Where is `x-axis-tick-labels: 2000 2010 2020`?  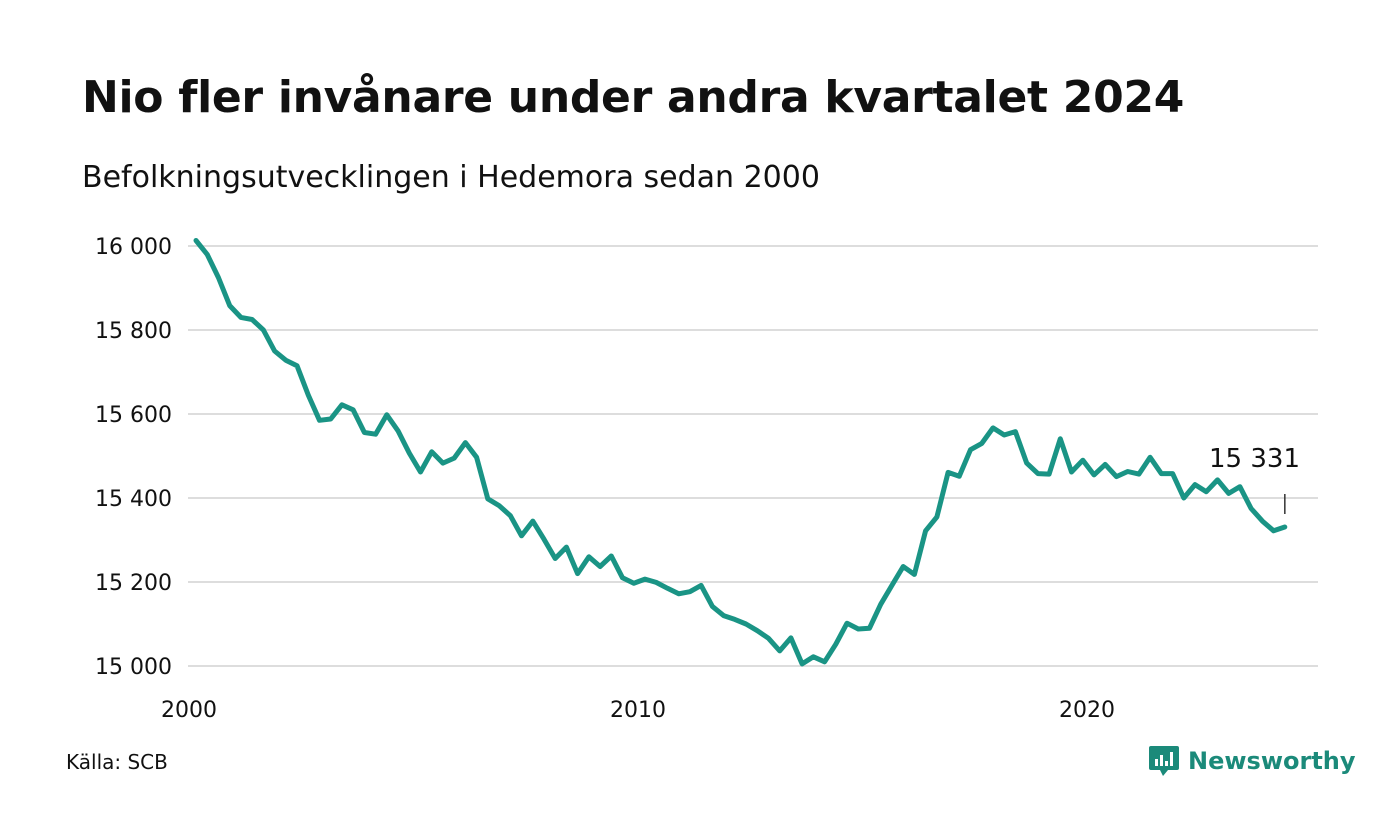 x-axis-tick-labels: 2000 2010 2020 is located at coordinates (638, 710).